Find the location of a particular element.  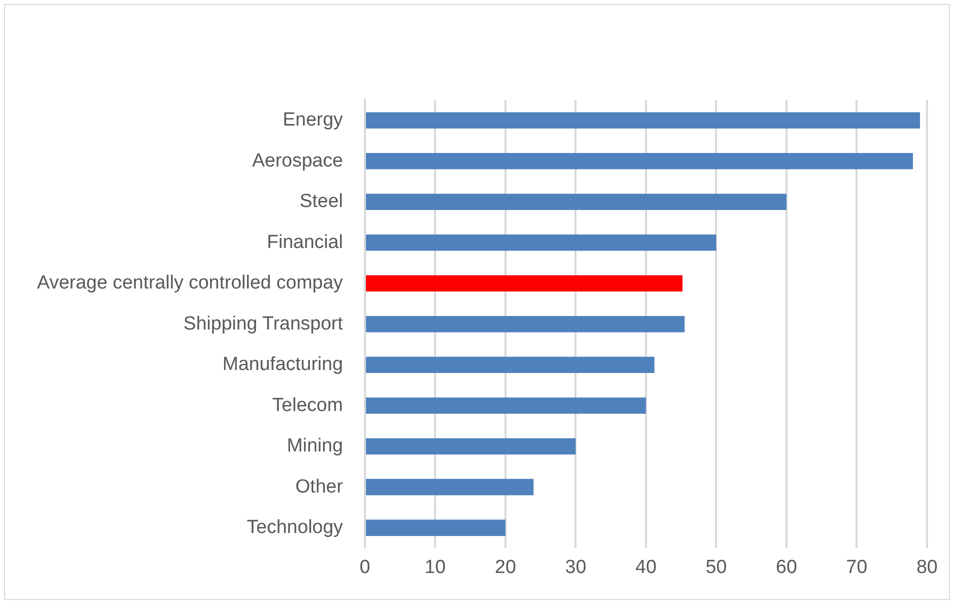

y-tick-label: Technology is located at coordinates (295, 527).